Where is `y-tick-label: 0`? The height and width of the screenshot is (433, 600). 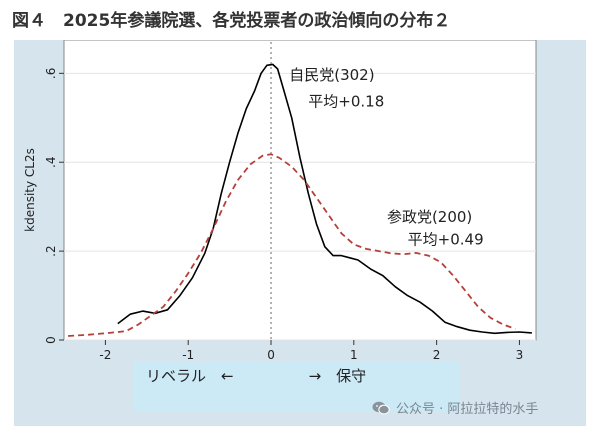
y-tick-label: 0 is located at coordinates (51, 340).